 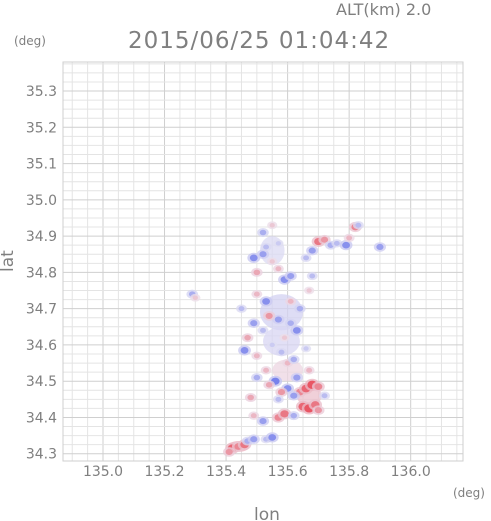 What do you see at coordinates (411, 472) in the screenshot?
I see `x-tick-label: 136.0` at bounding box center [411, 472].